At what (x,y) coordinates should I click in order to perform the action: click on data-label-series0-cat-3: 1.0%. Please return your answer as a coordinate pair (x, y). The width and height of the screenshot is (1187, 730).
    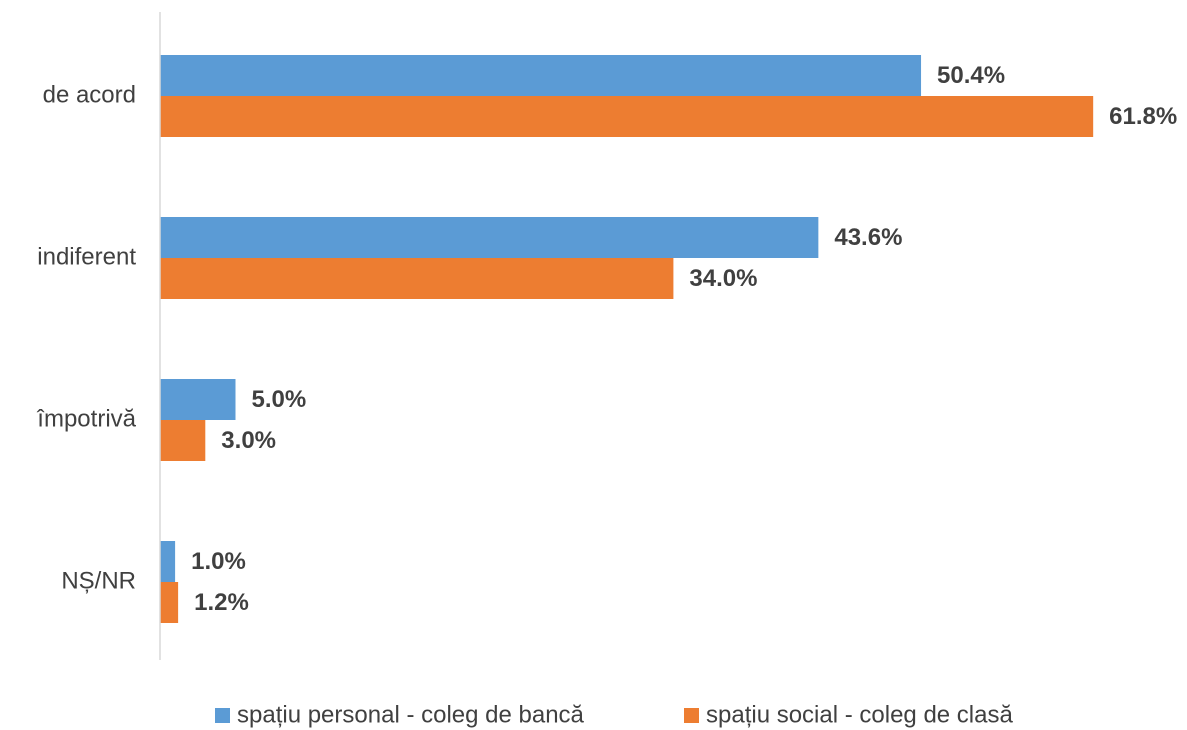
    Looking at the image, I should click on (218, 561).